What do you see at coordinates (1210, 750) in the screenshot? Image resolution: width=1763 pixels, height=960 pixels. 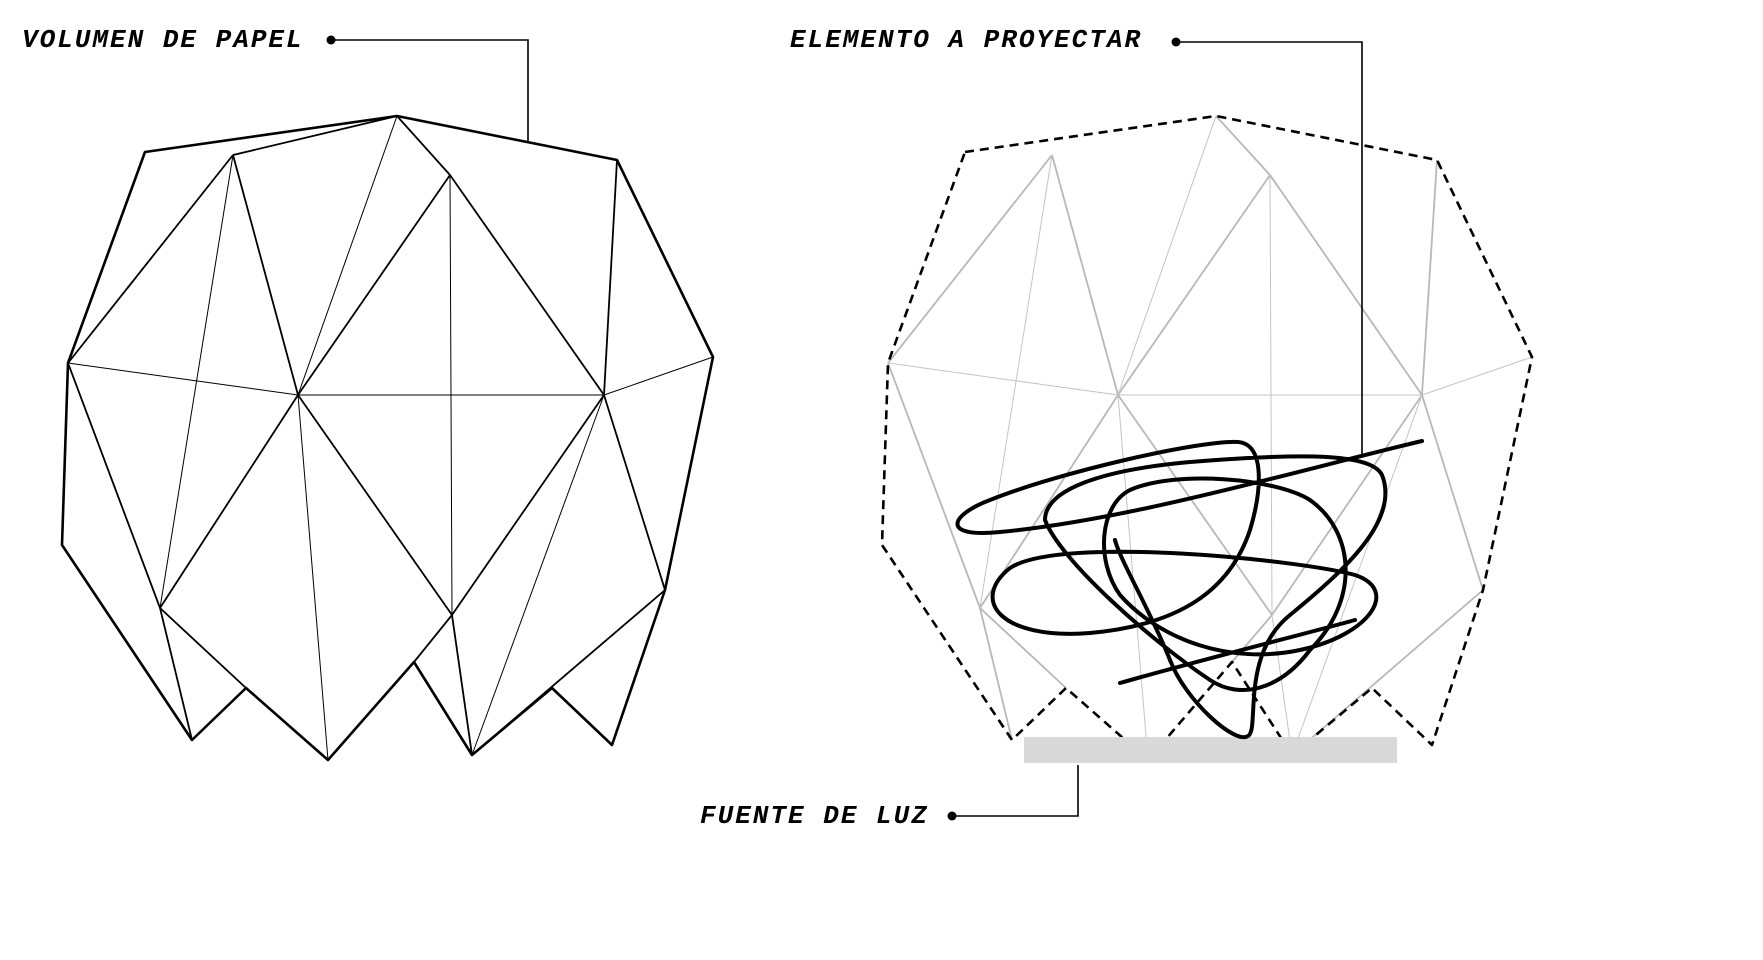 I see `light-source-bar` at bounding box center [1210, 750].